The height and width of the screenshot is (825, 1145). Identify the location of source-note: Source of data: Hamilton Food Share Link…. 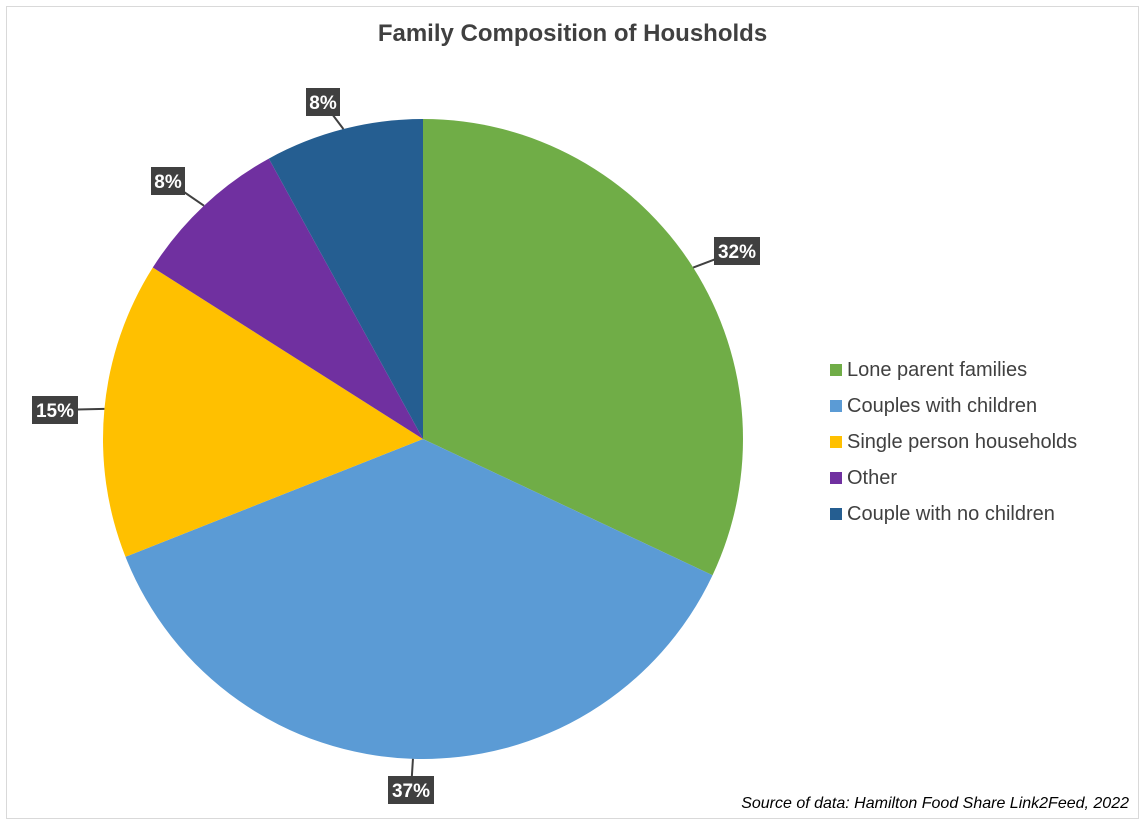
(935, 803).